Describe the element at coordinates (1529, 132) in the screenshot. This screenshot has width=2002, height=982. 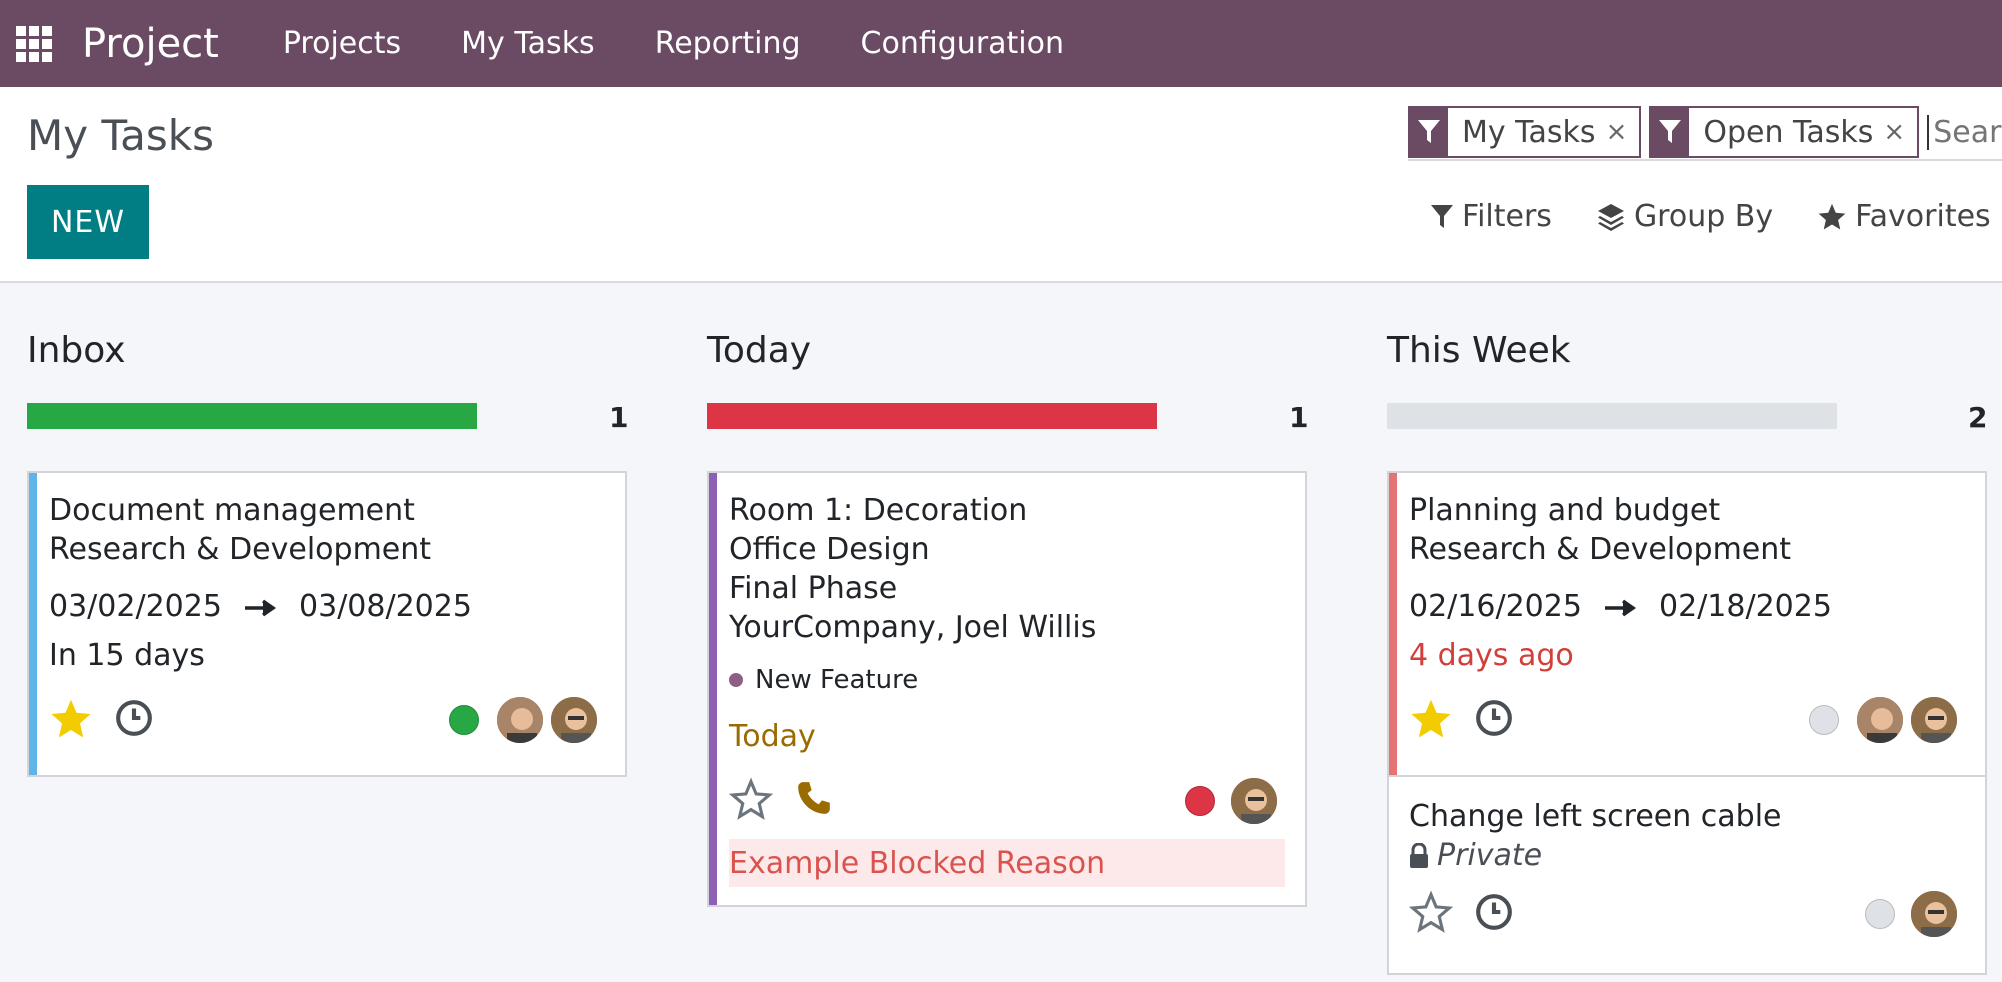
I see `facet-label: My Tasks` at that location.